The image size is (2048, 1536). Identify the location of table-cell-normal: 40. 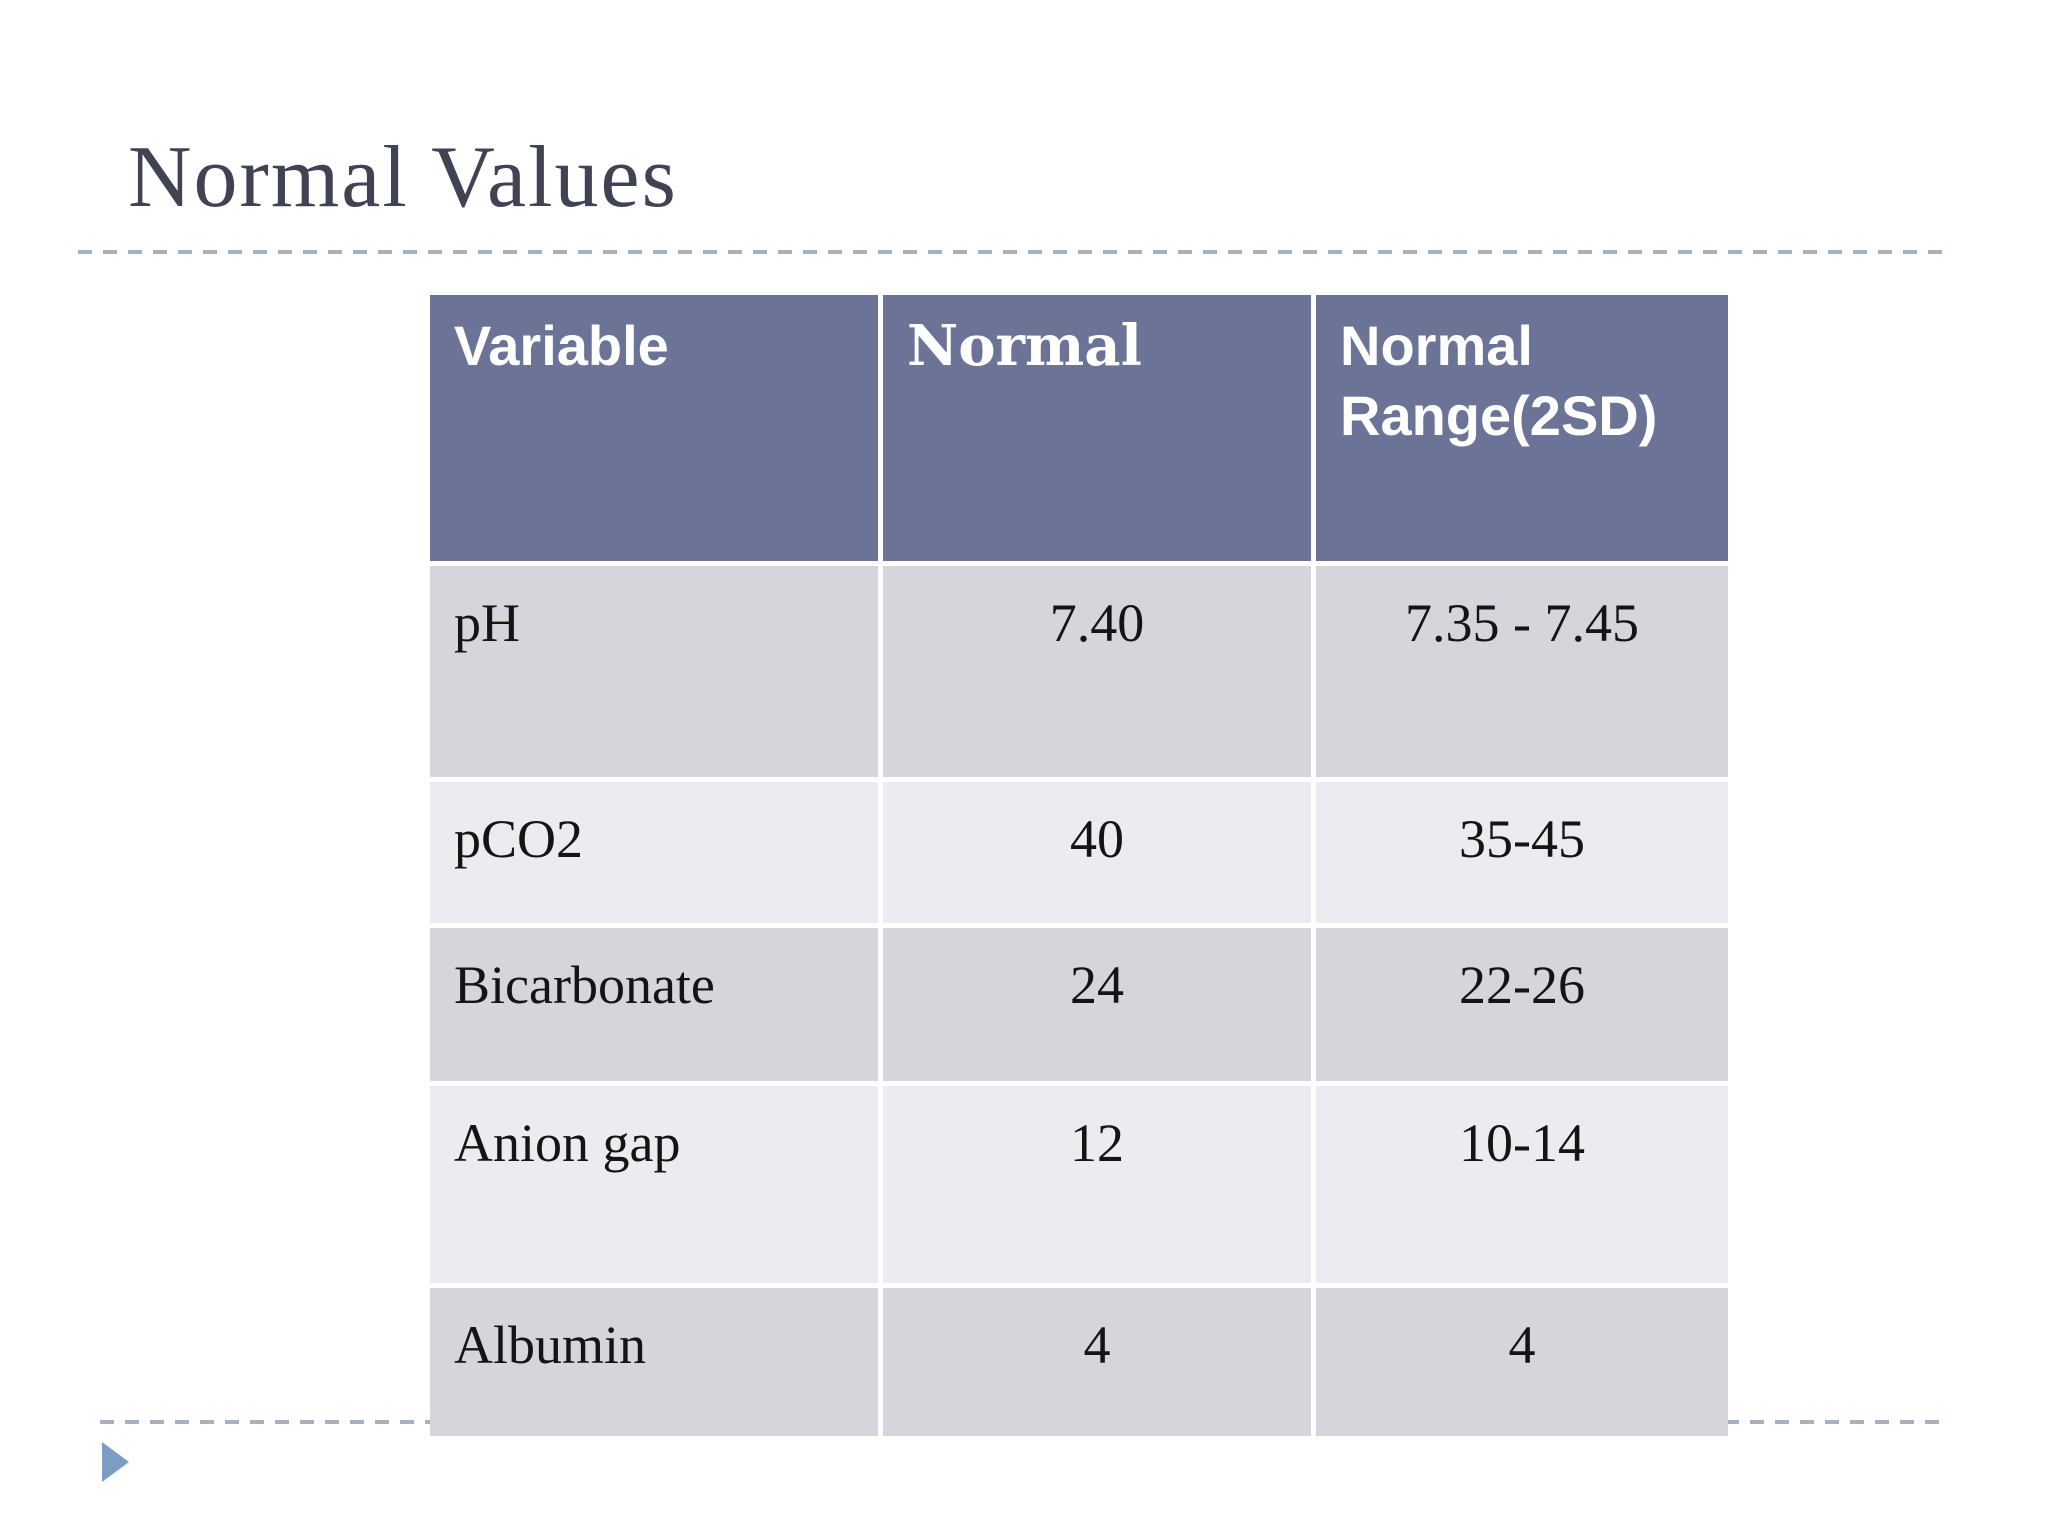
(1097, 852).